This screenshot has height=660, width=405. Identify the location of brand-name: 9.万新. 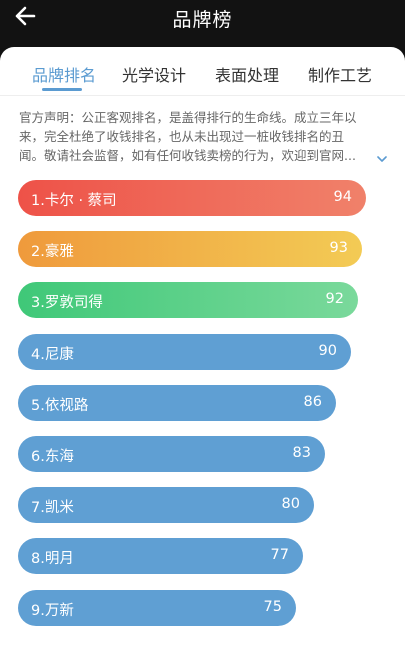
(52, 611).